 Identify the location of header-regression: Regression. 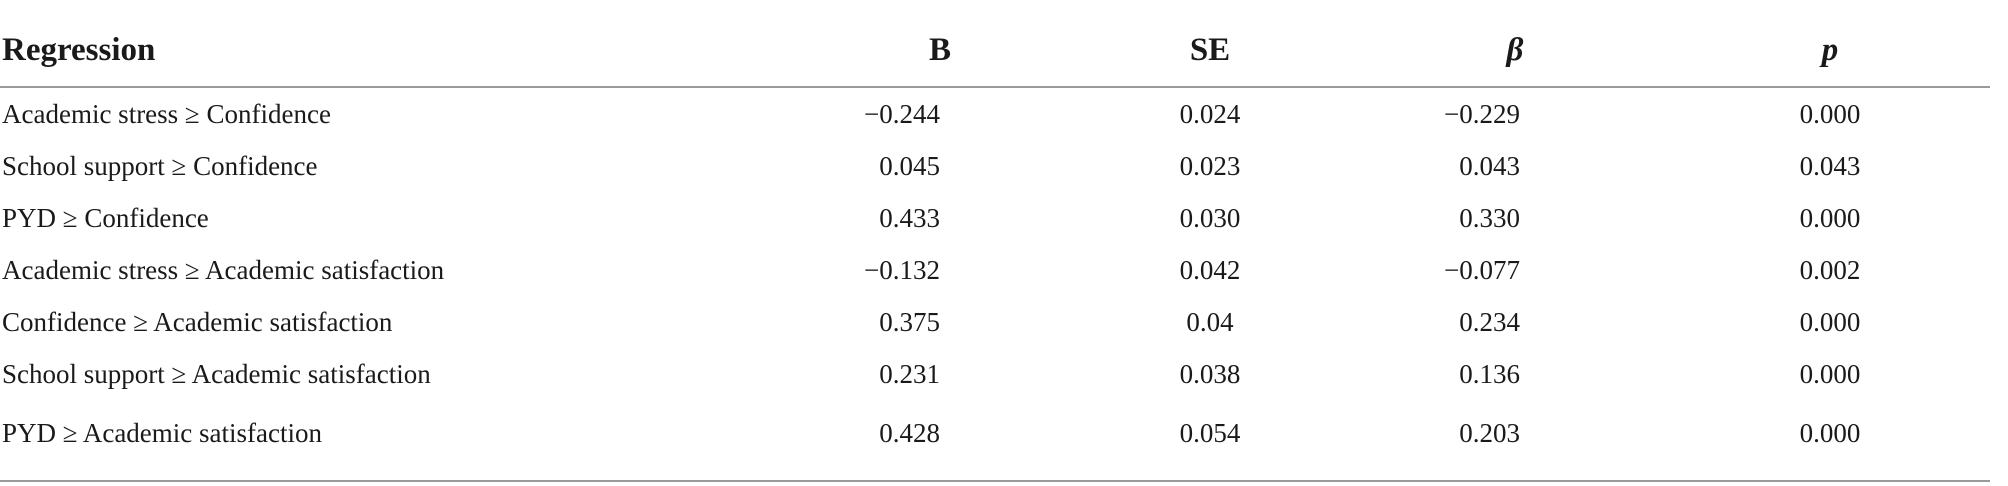
(410, 51).